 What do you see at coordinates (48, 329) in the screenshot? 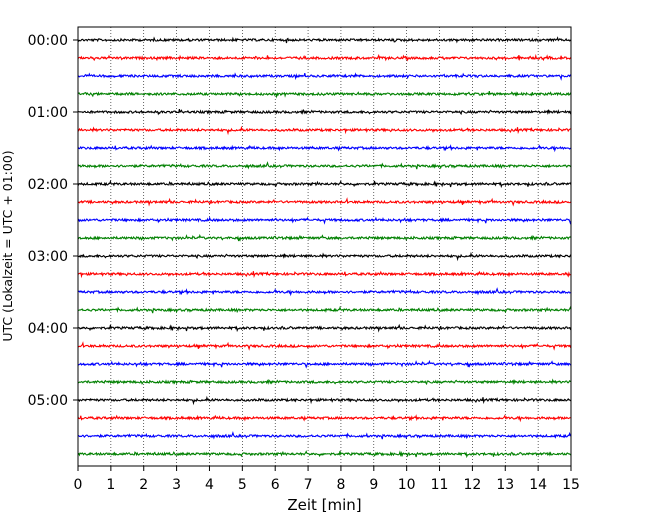
I see `y-tick-label: 04:00` at bounding box center [48, 329].